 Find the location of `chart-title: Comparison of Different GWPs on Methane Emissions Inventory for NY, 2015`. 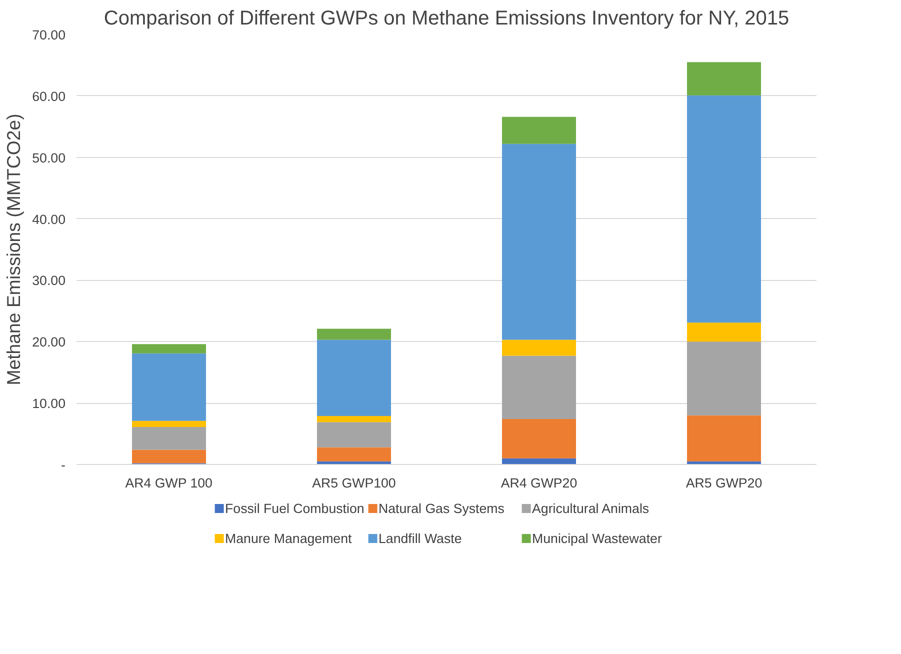

chart-title: Comparison of Different GWPs on Methane Emissions Inventory for NY, 2015 is located at coordinates (447, 19).